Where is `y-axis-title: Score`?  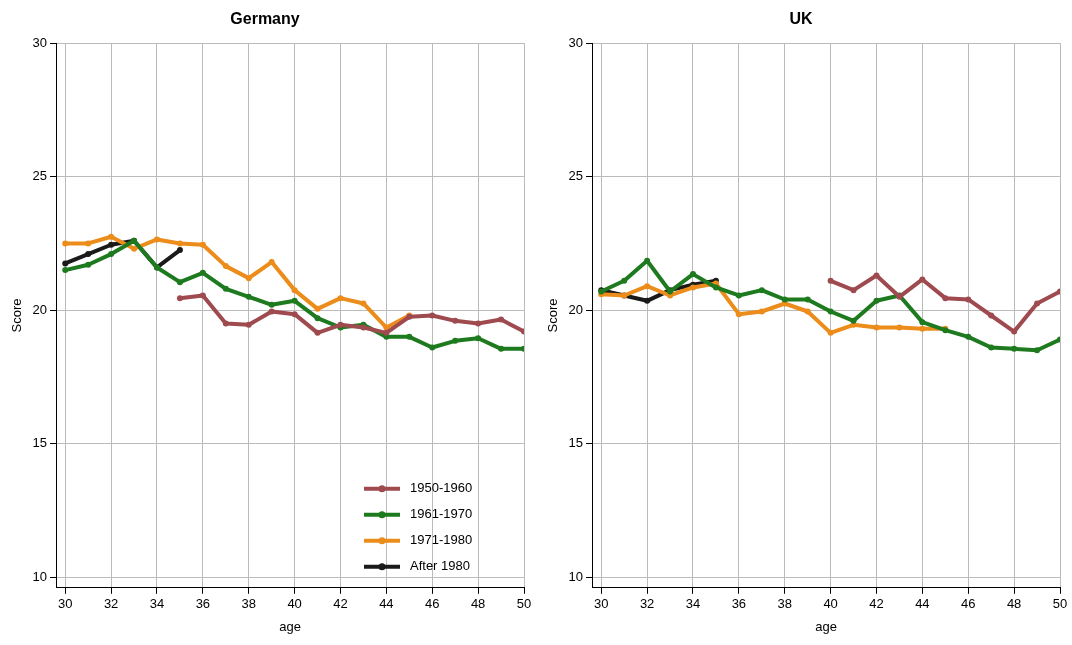 y-axis-title: Score is located at coordinates (553, 315).